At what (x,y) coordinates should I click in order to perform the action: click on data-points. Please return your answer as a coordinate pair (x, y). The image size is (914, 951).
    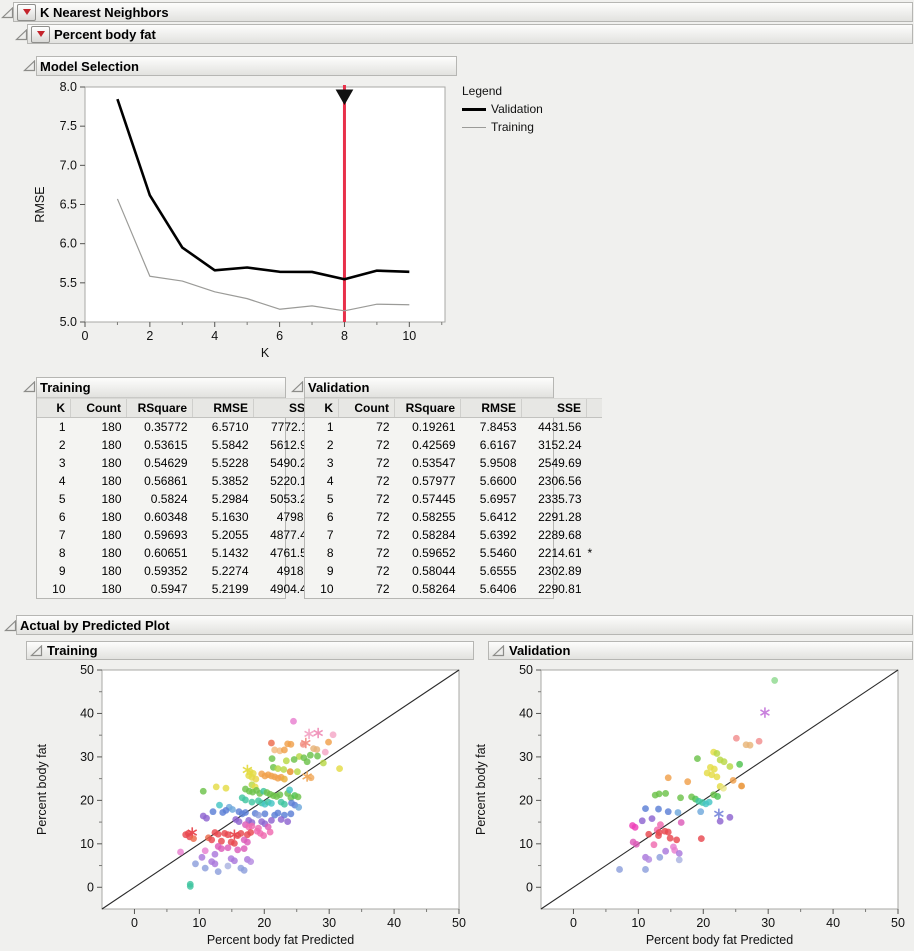
    Looking at the image, I should click on (697, 775).